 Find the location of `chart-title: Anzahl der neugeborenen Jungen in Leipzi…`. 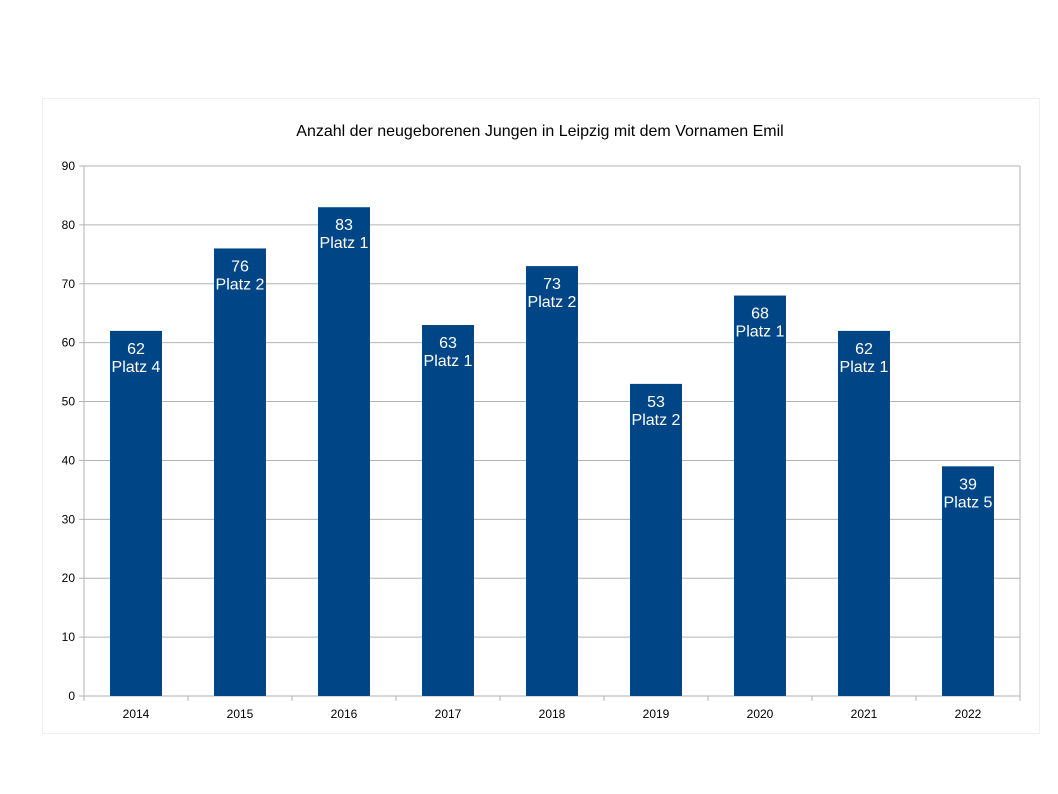

chart-title: Anzahl der neugeborenen Jungen in Leipzi… is located at coordinates (539, 131).